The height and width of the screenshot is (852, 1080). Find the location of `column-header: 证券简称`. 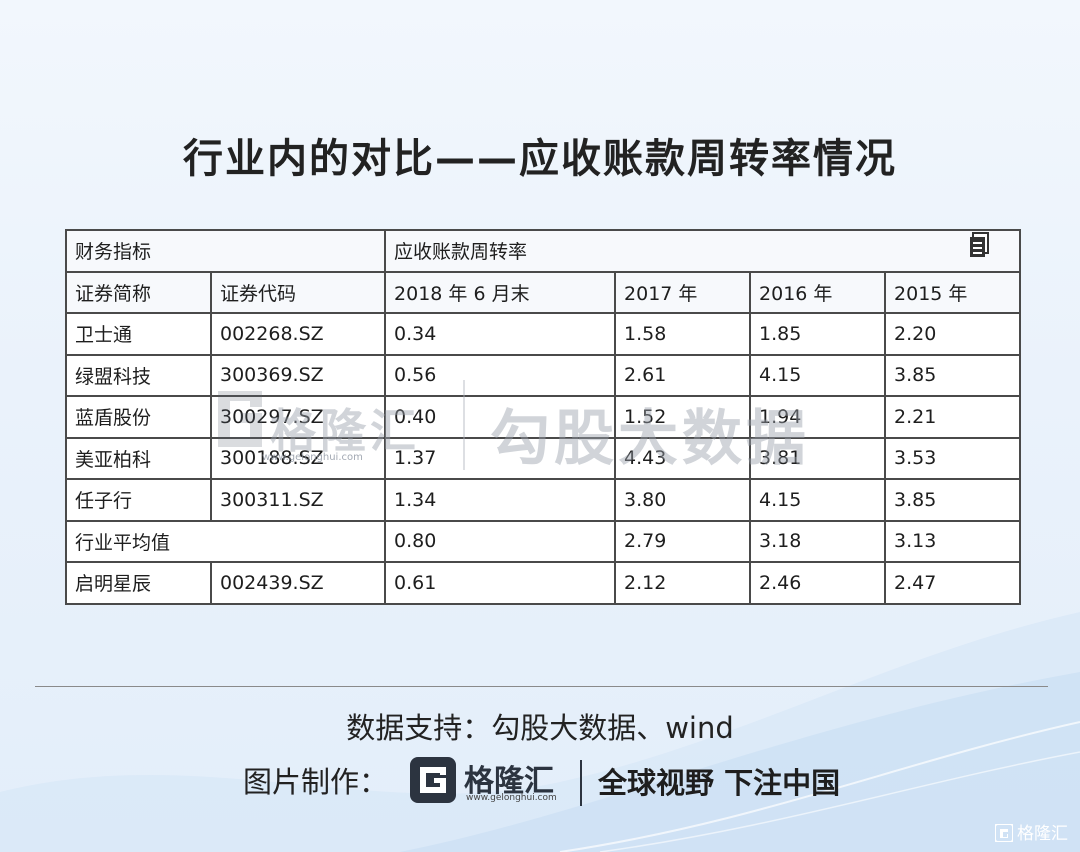

column-header: 证券简称 is located at coordinates (138, 292).